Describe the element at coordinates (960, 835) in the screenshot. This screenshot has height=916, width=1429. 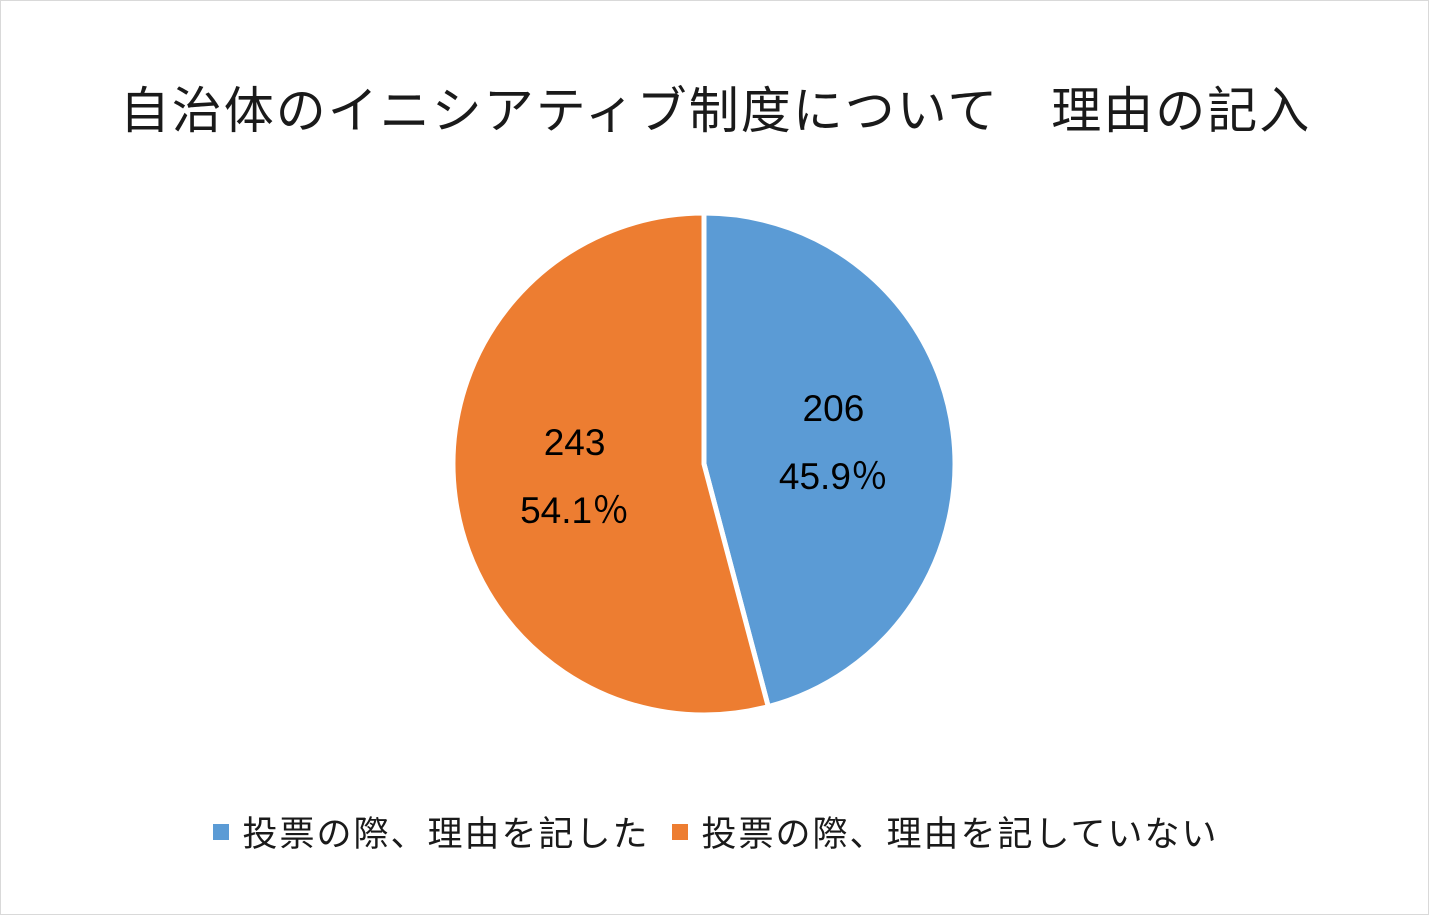
I see `legend-label-not-recorded: 投票の際、理由を記していない` at that location.